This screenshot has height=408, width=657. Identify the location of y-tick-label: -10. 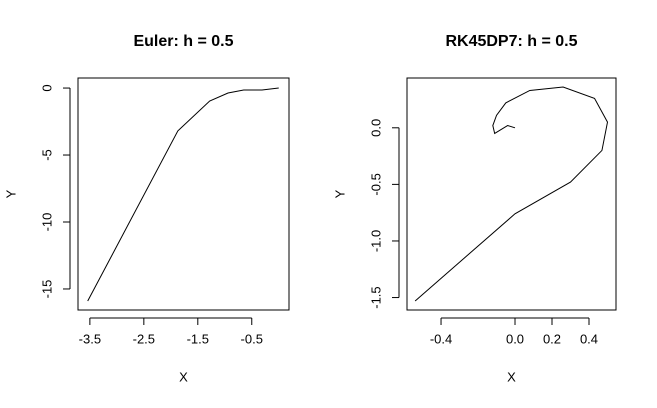
(46, 222).